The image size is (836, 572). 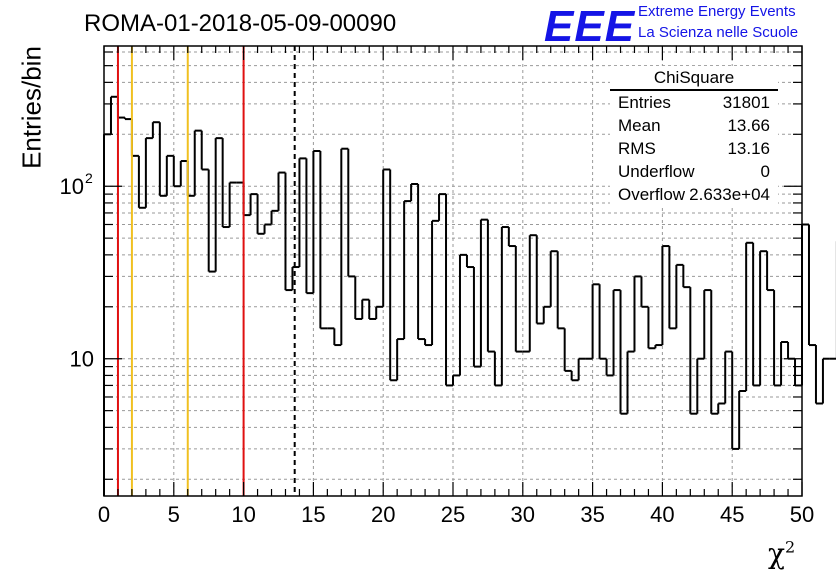 I want to click on x-tick-label: 35, so click(x=592, y=514).